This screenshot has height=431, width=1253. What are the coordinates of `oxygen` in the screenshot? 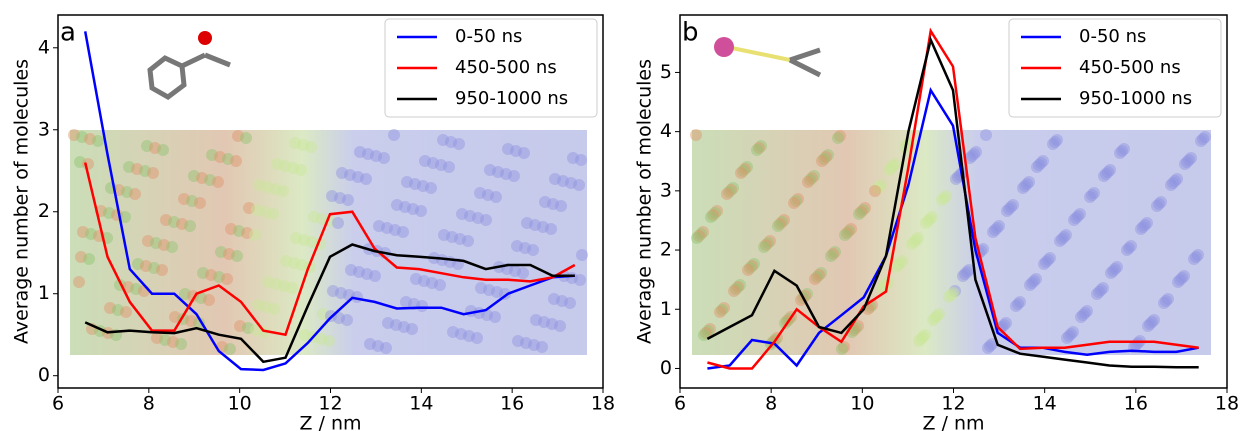 It's located at (205, 38).